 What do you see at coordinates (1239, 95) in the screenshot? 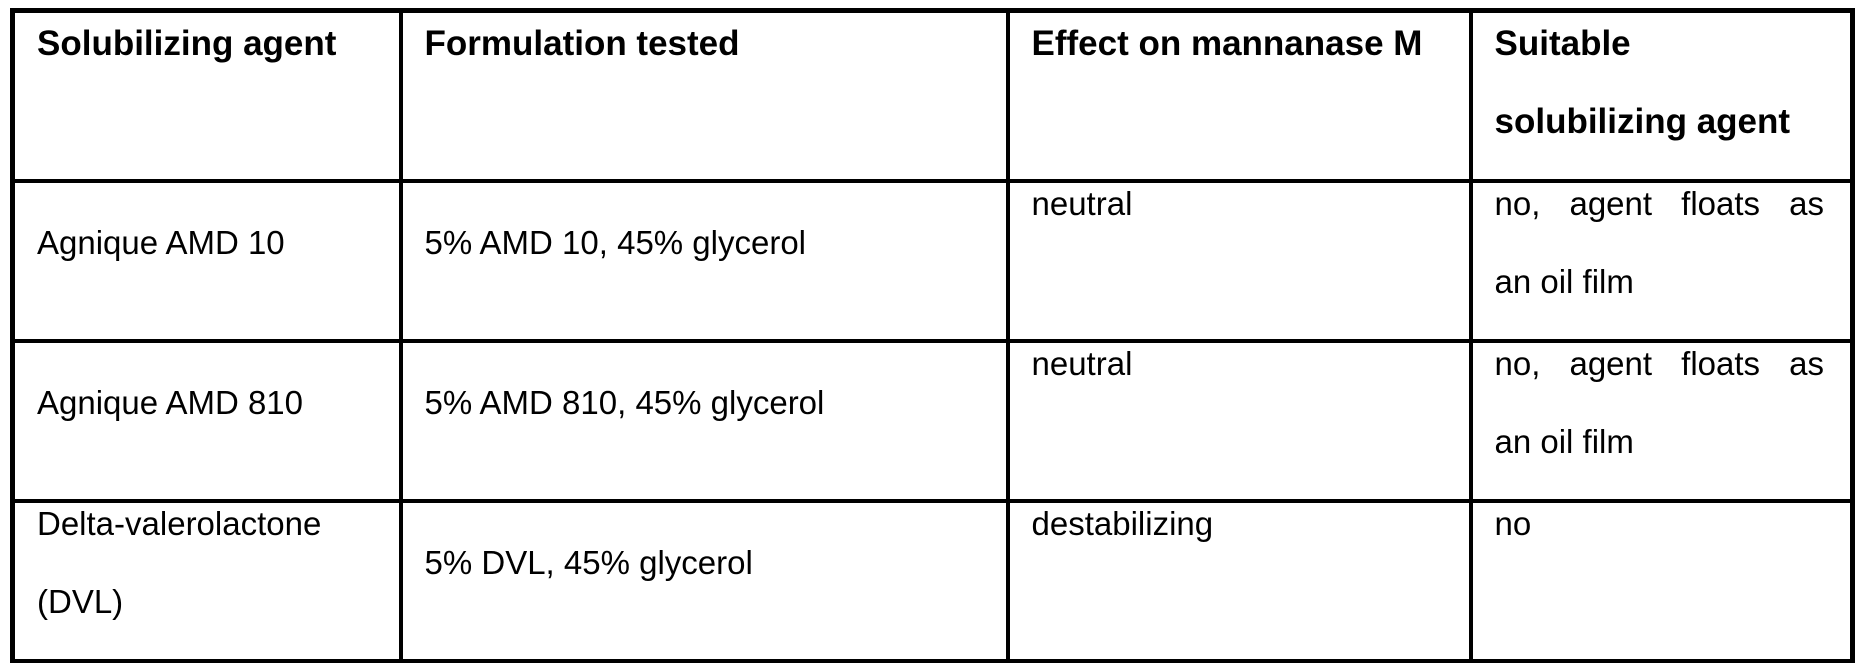
I see `header-cell: Effect on mannanase M` at bounding box center [1239, 95].